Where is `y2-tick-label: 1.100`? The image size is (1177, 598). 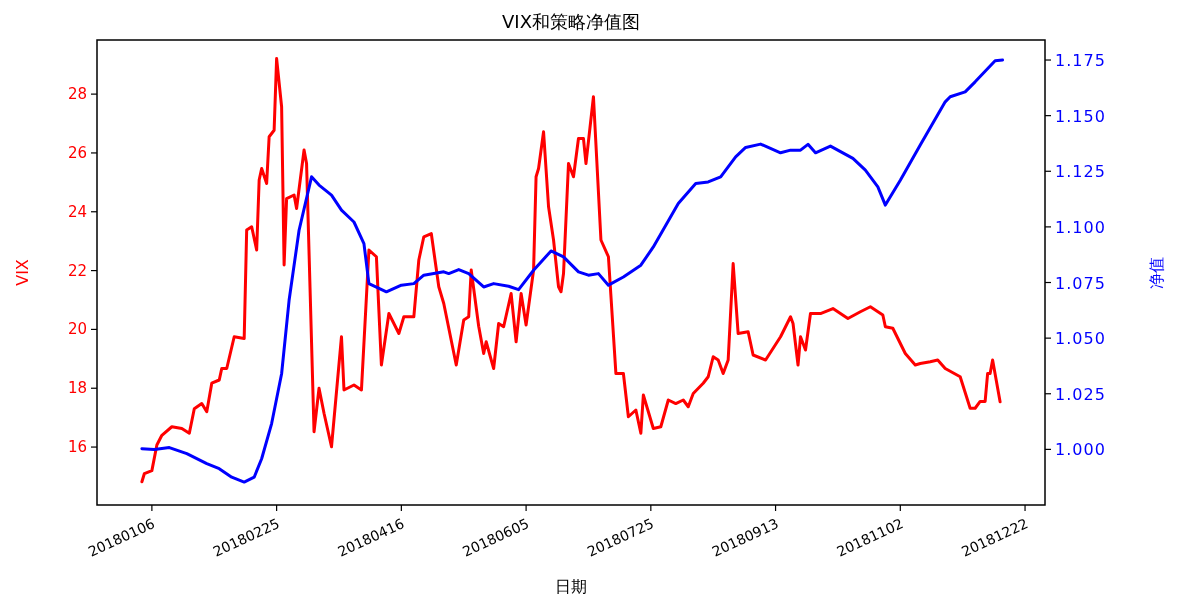
y2-tick-label: 1.100 is located at coordinates (1080, 227).